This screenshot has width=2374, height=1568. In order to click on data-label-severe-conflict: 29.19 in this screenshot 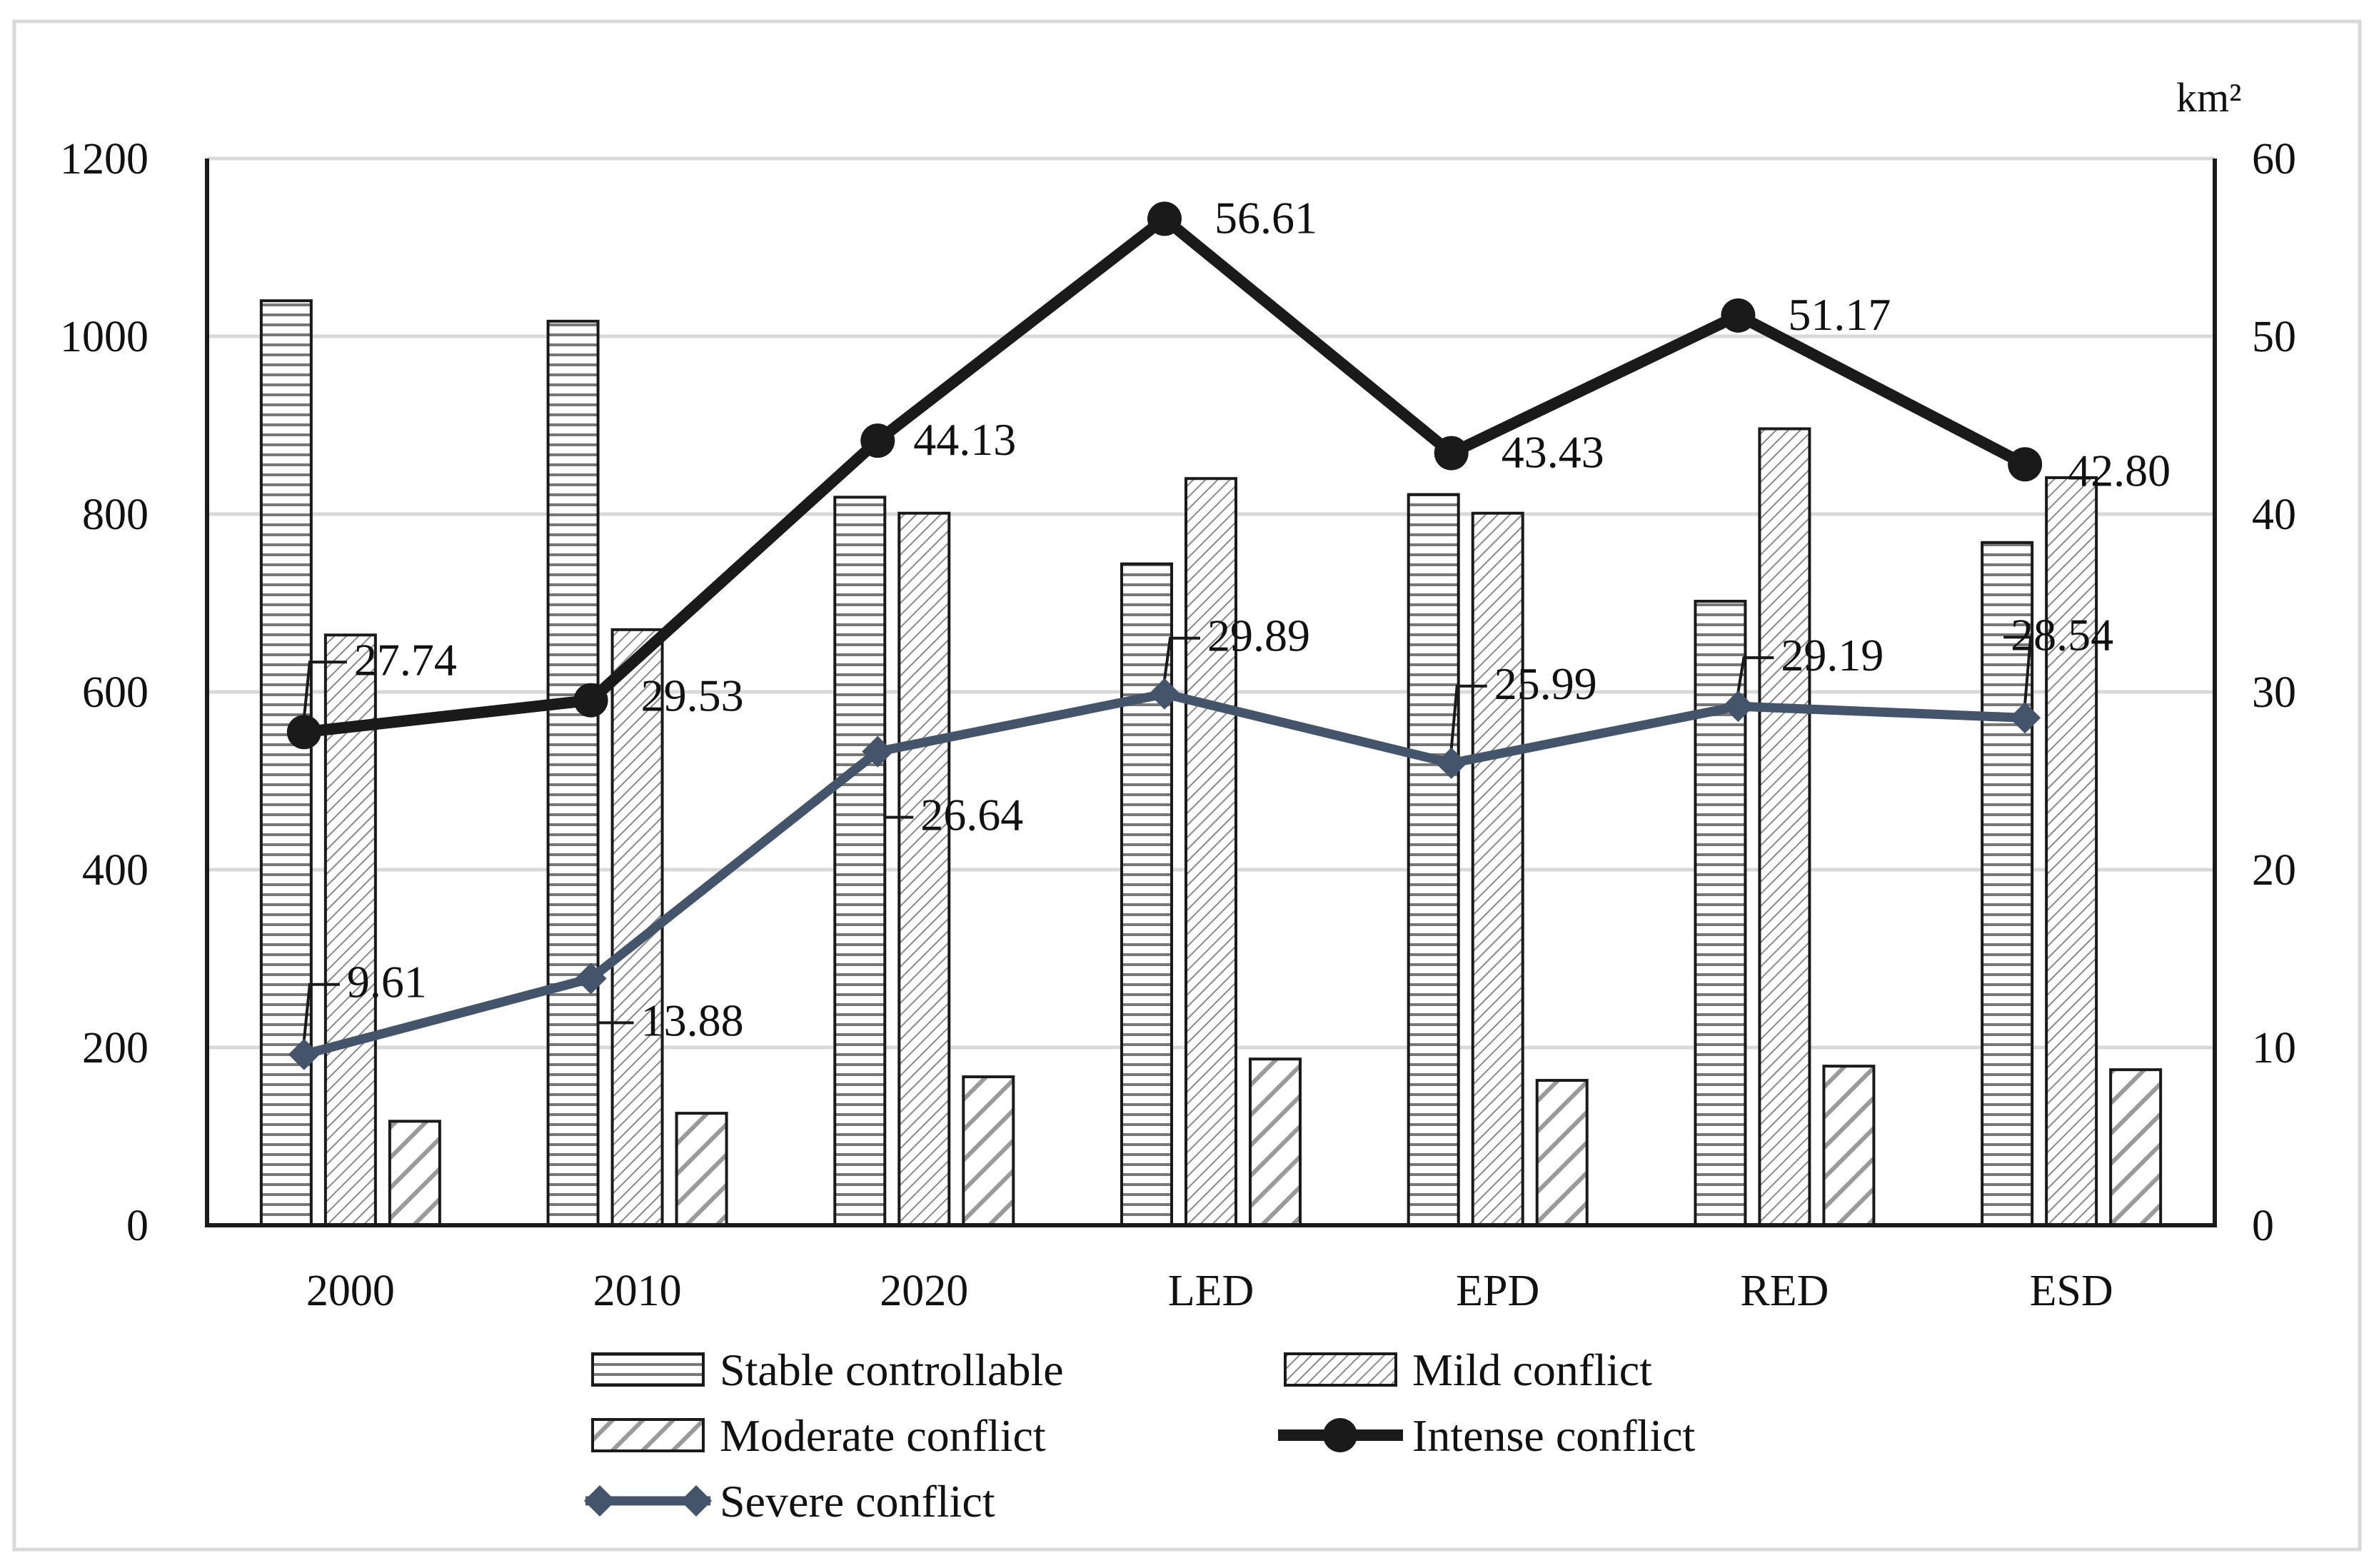, I will do `click(1832, 655)`.